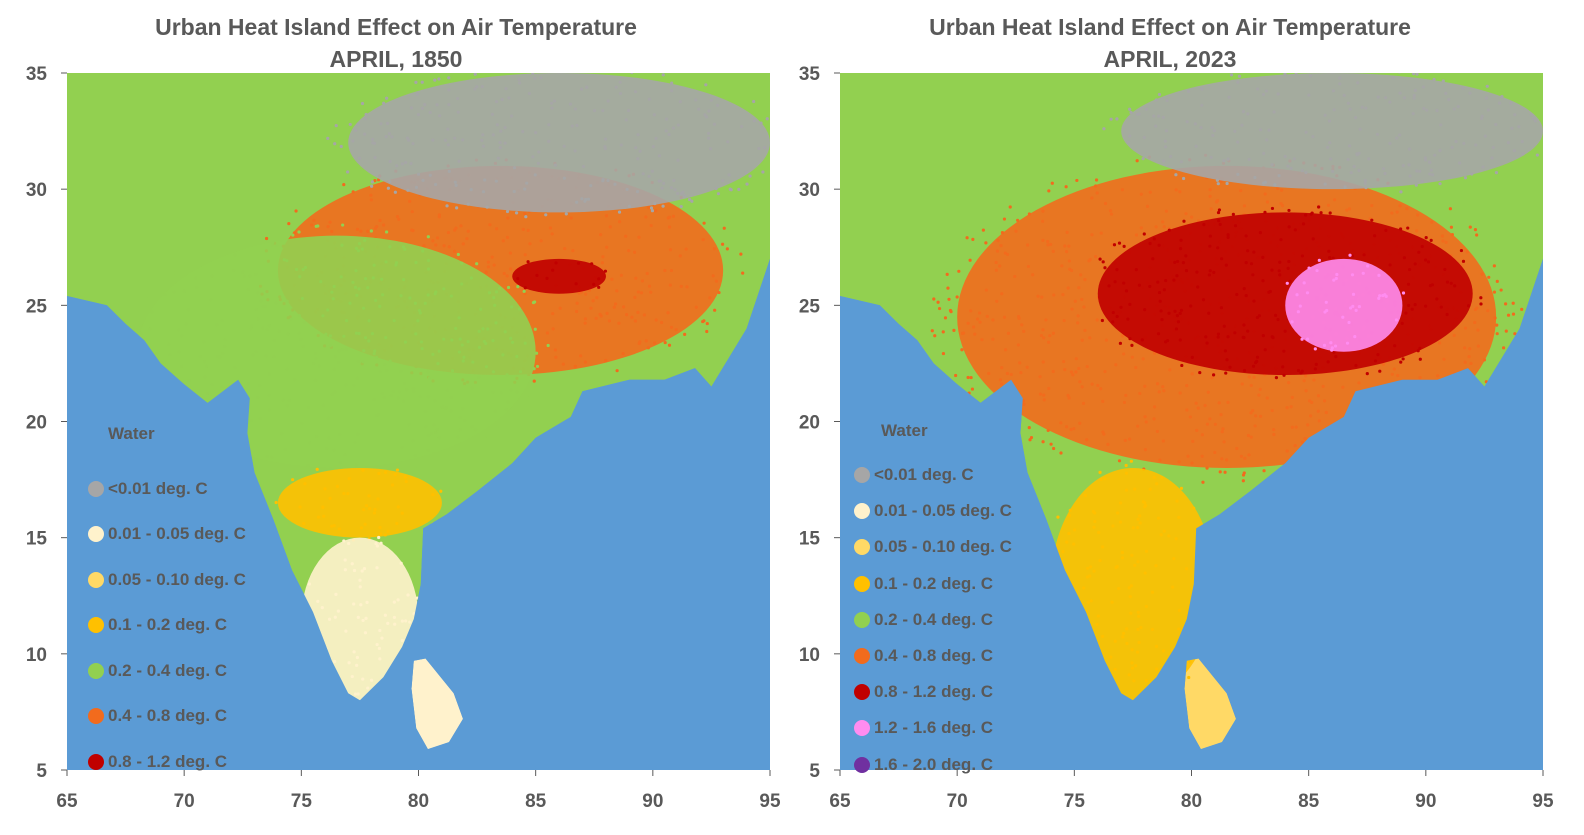 The width and height of the screenshot is (1584, 835). I want to click on y-tick-label: 30, so click(809, 190).